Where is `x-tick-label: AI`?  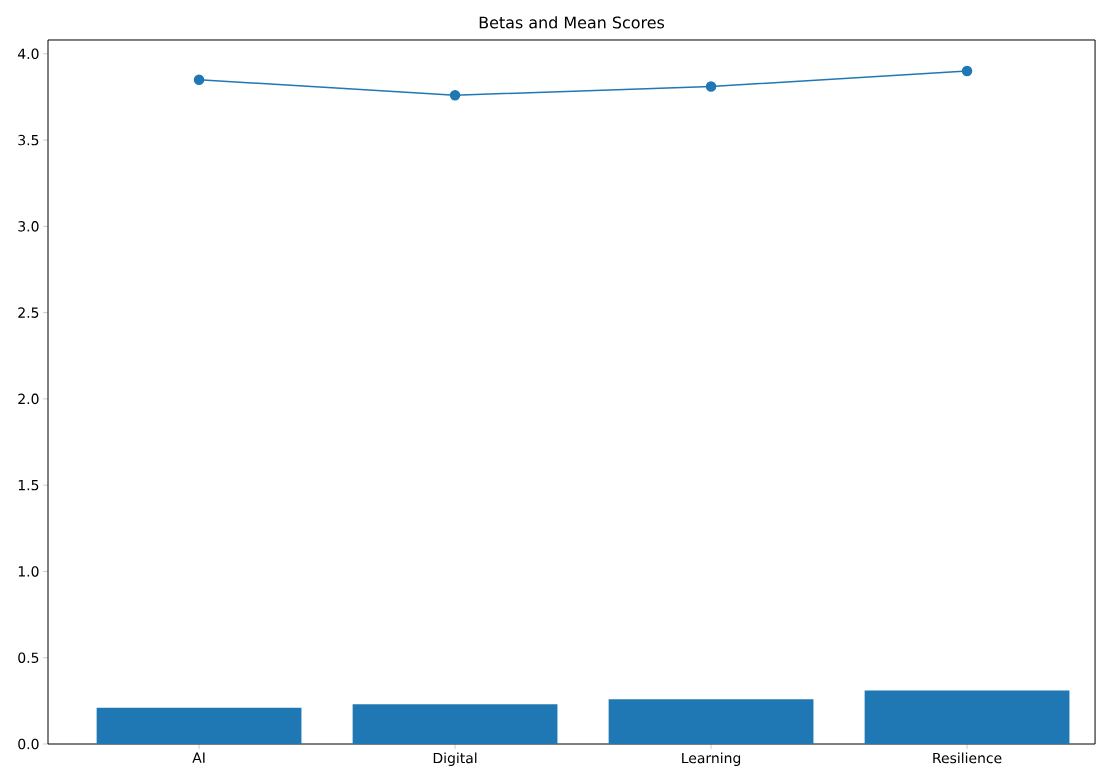 x-tick-label: AI is located at coordinates (198, 757).